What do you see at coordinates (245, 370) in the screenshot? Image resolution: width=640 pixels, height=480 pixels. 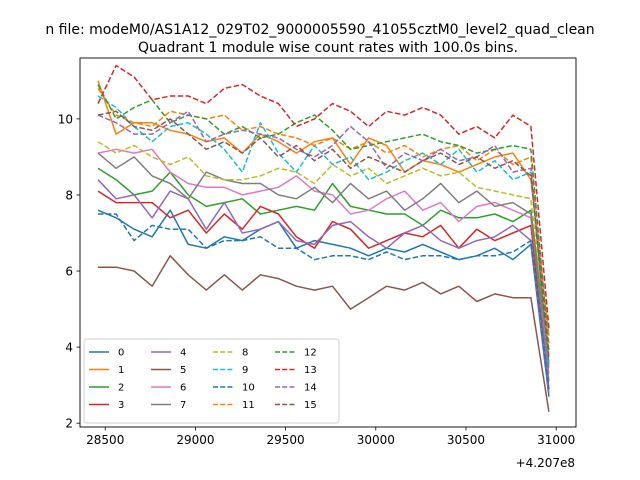 I see `legend-label-9: 9` at bounding box center [245, 370].